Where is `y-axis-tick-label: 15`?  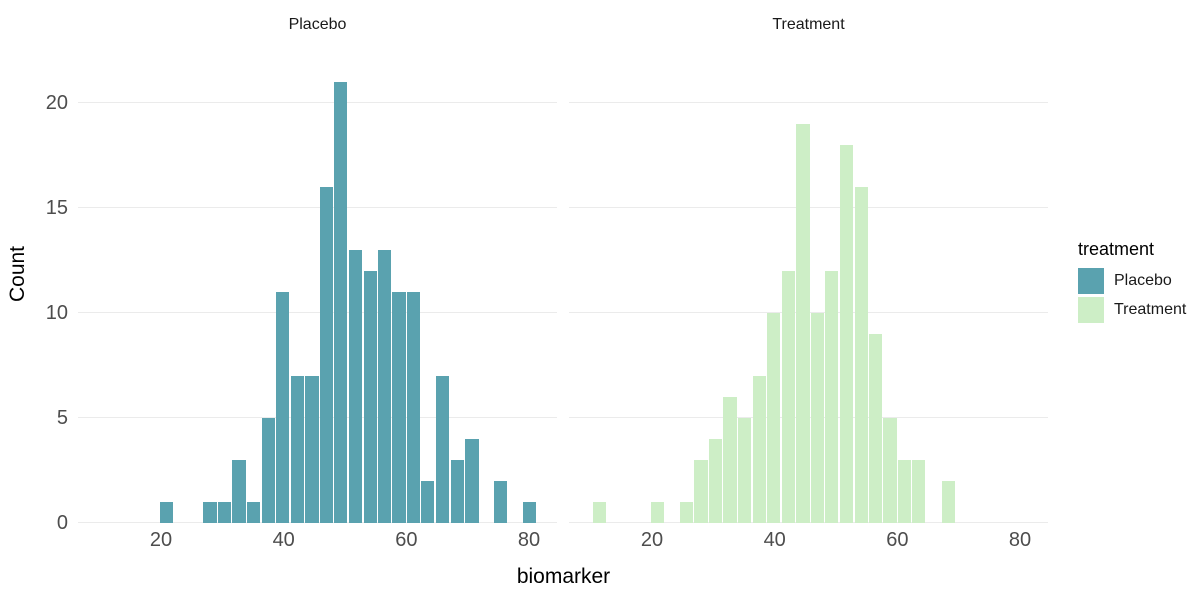 y-axis-tick-label: 15 is located at coordinates (56, 208).